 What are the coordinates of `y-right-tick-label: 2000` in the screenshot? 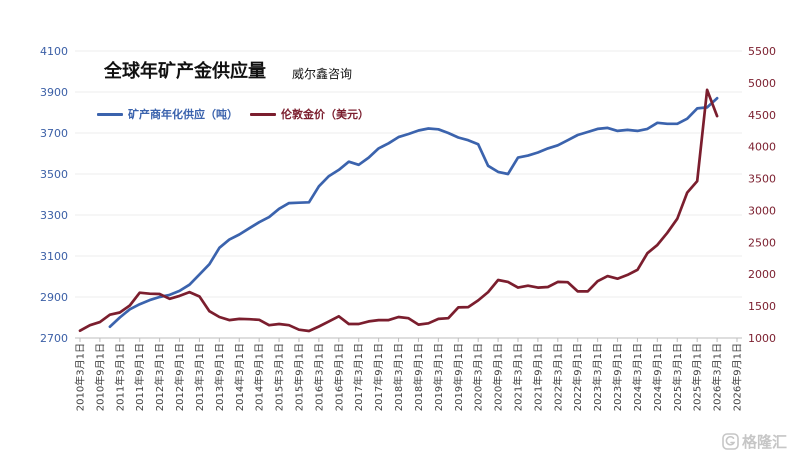 It's located at (762, 274).